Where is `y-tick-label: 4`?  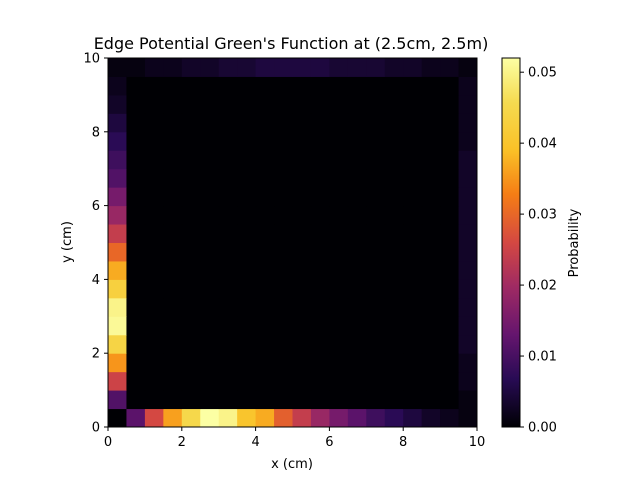 y-tick-label: 4 is located at coordinates (96, 280).